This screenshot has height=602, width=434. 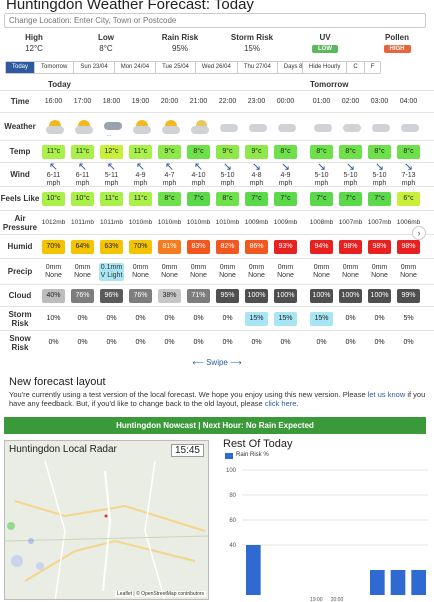 I want to click on hide-hourly-button: Hide Hourly, so click(x=325, y=67).